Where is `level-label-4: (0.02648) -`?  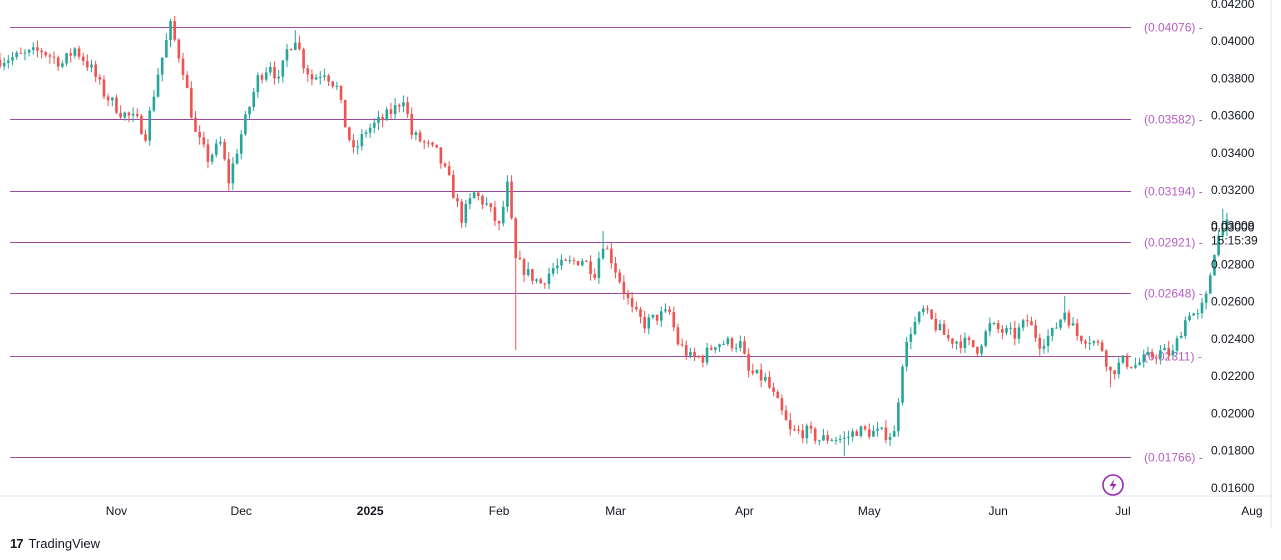 level-label-4: (0.02648) - is located at coordinates (1173, 294).